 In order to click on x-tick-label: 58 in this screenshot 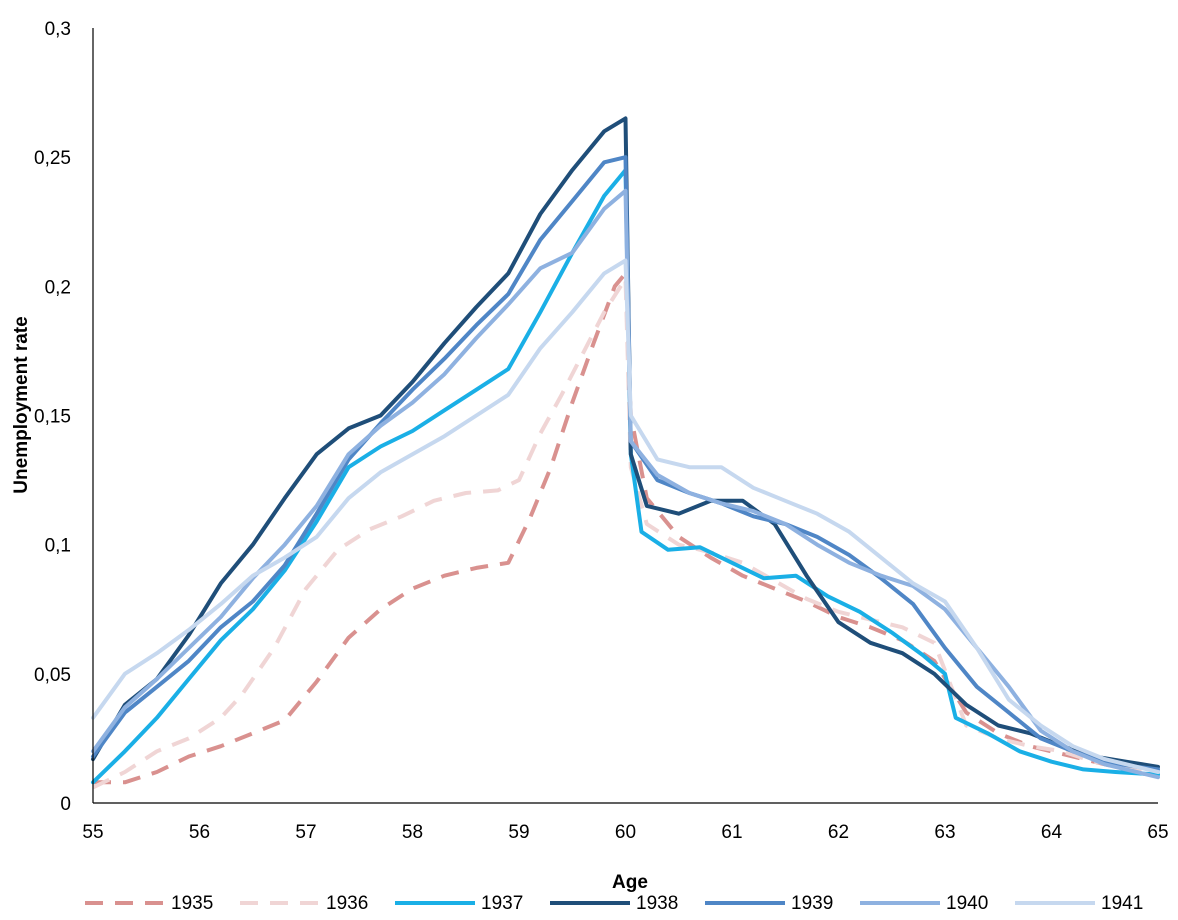, I will do `click(412, 832)`.